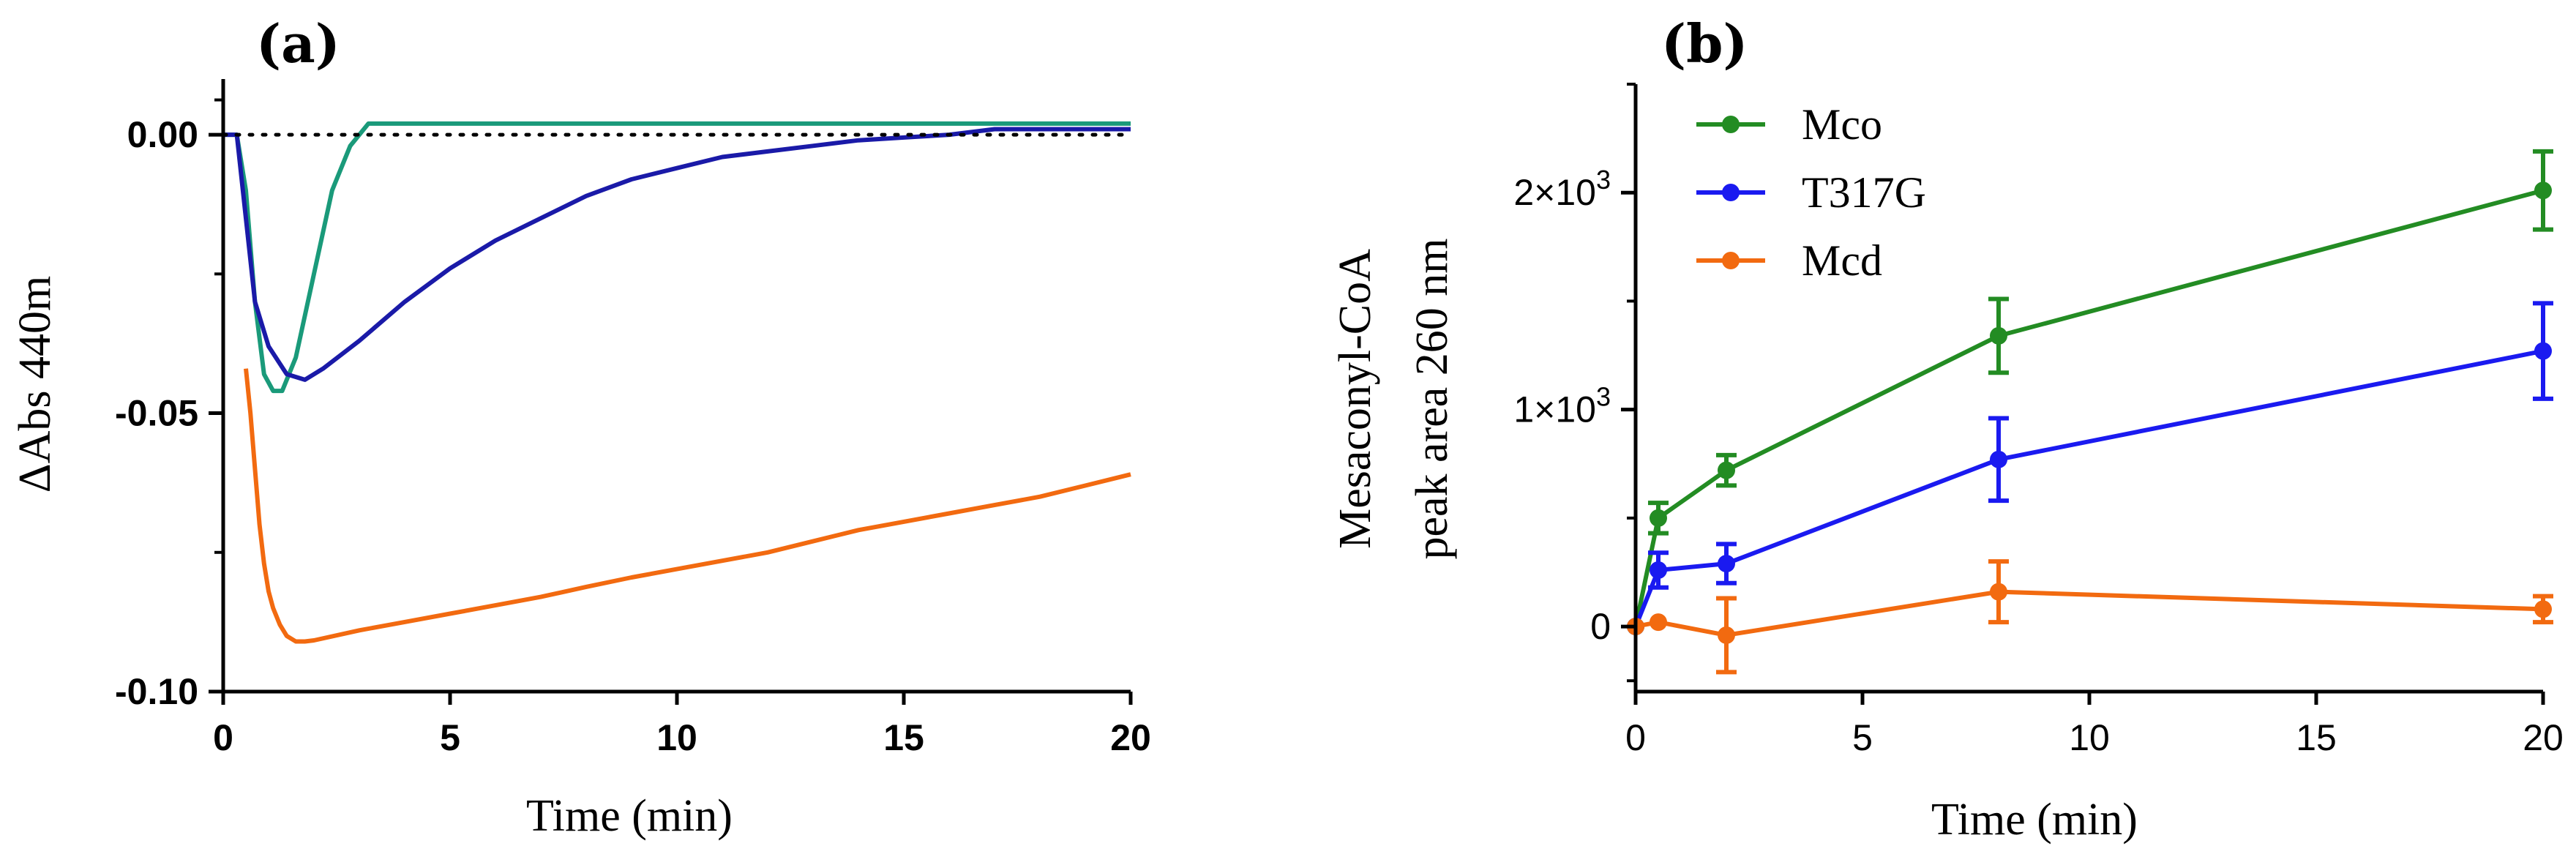 The height and width of the screenshot is (857, 2576). What do you see at coordinates (1432, 399) in the screenshot?
I see `panel-b-y-axis-title-line-2: peak area 260 nm` at bounding box center [1432, 399].